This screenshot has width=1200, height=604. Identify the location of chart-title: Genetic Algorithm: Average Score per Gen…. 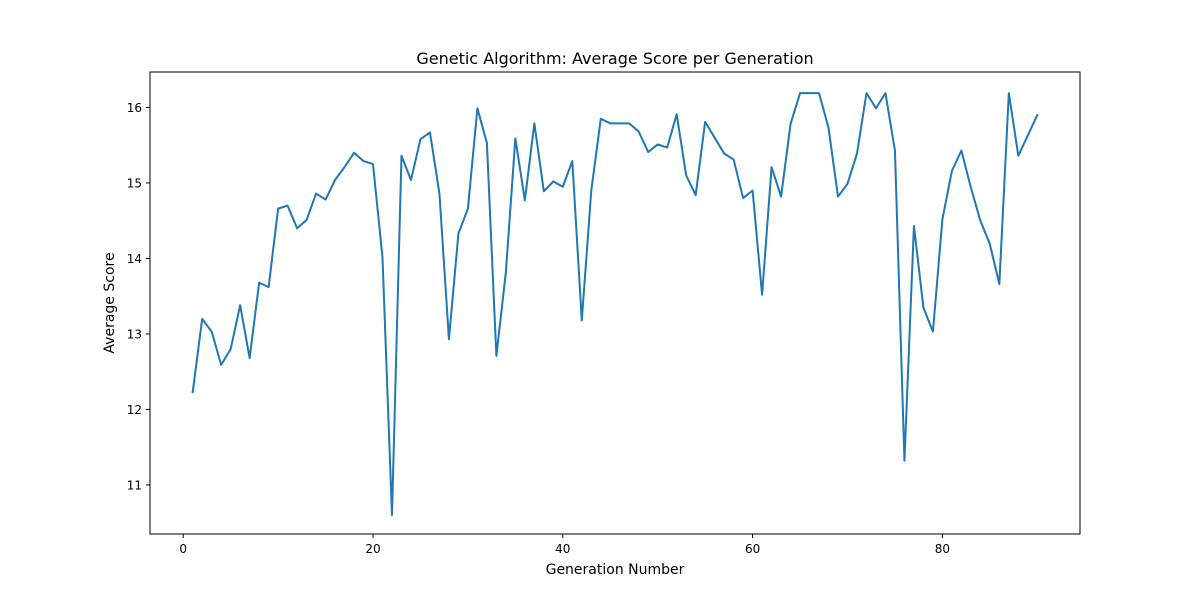
(614, 58).